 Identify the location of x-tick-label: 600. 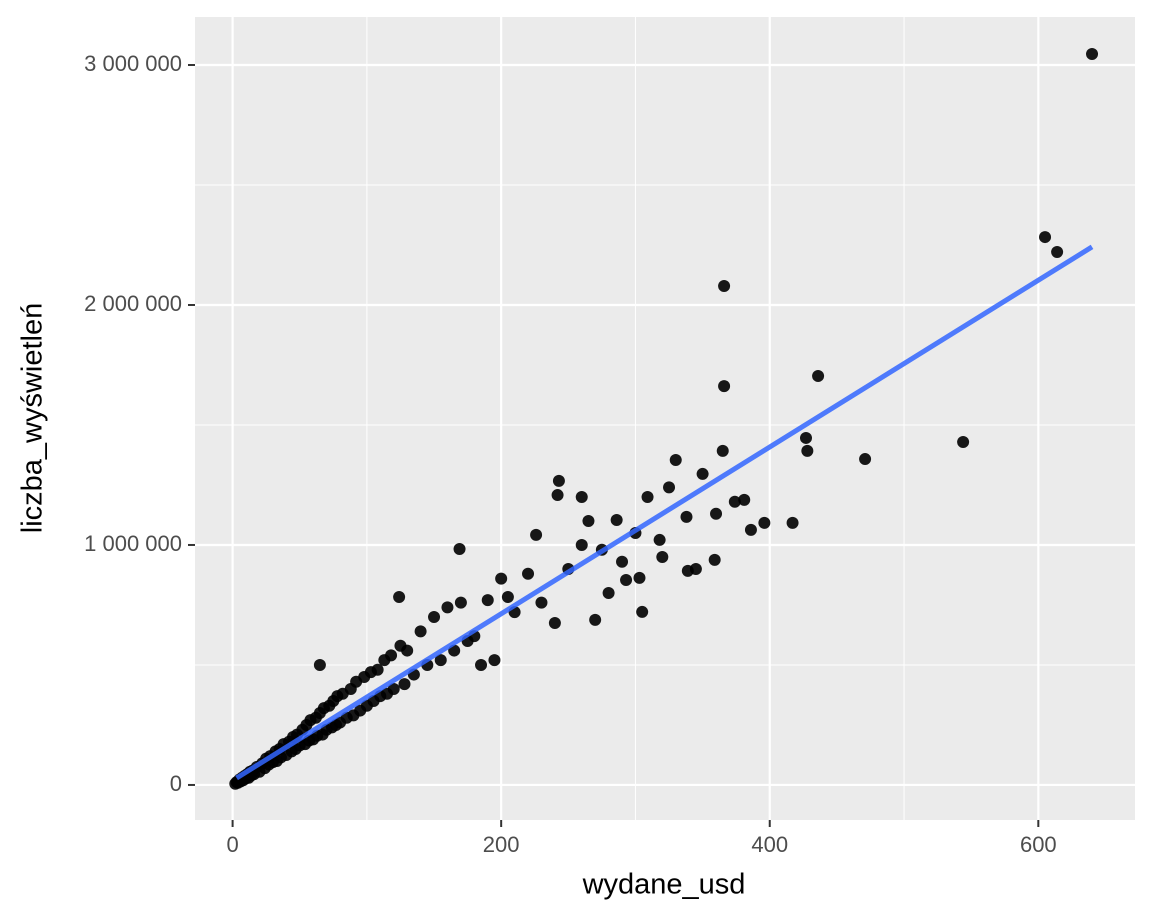
(1038, 844).